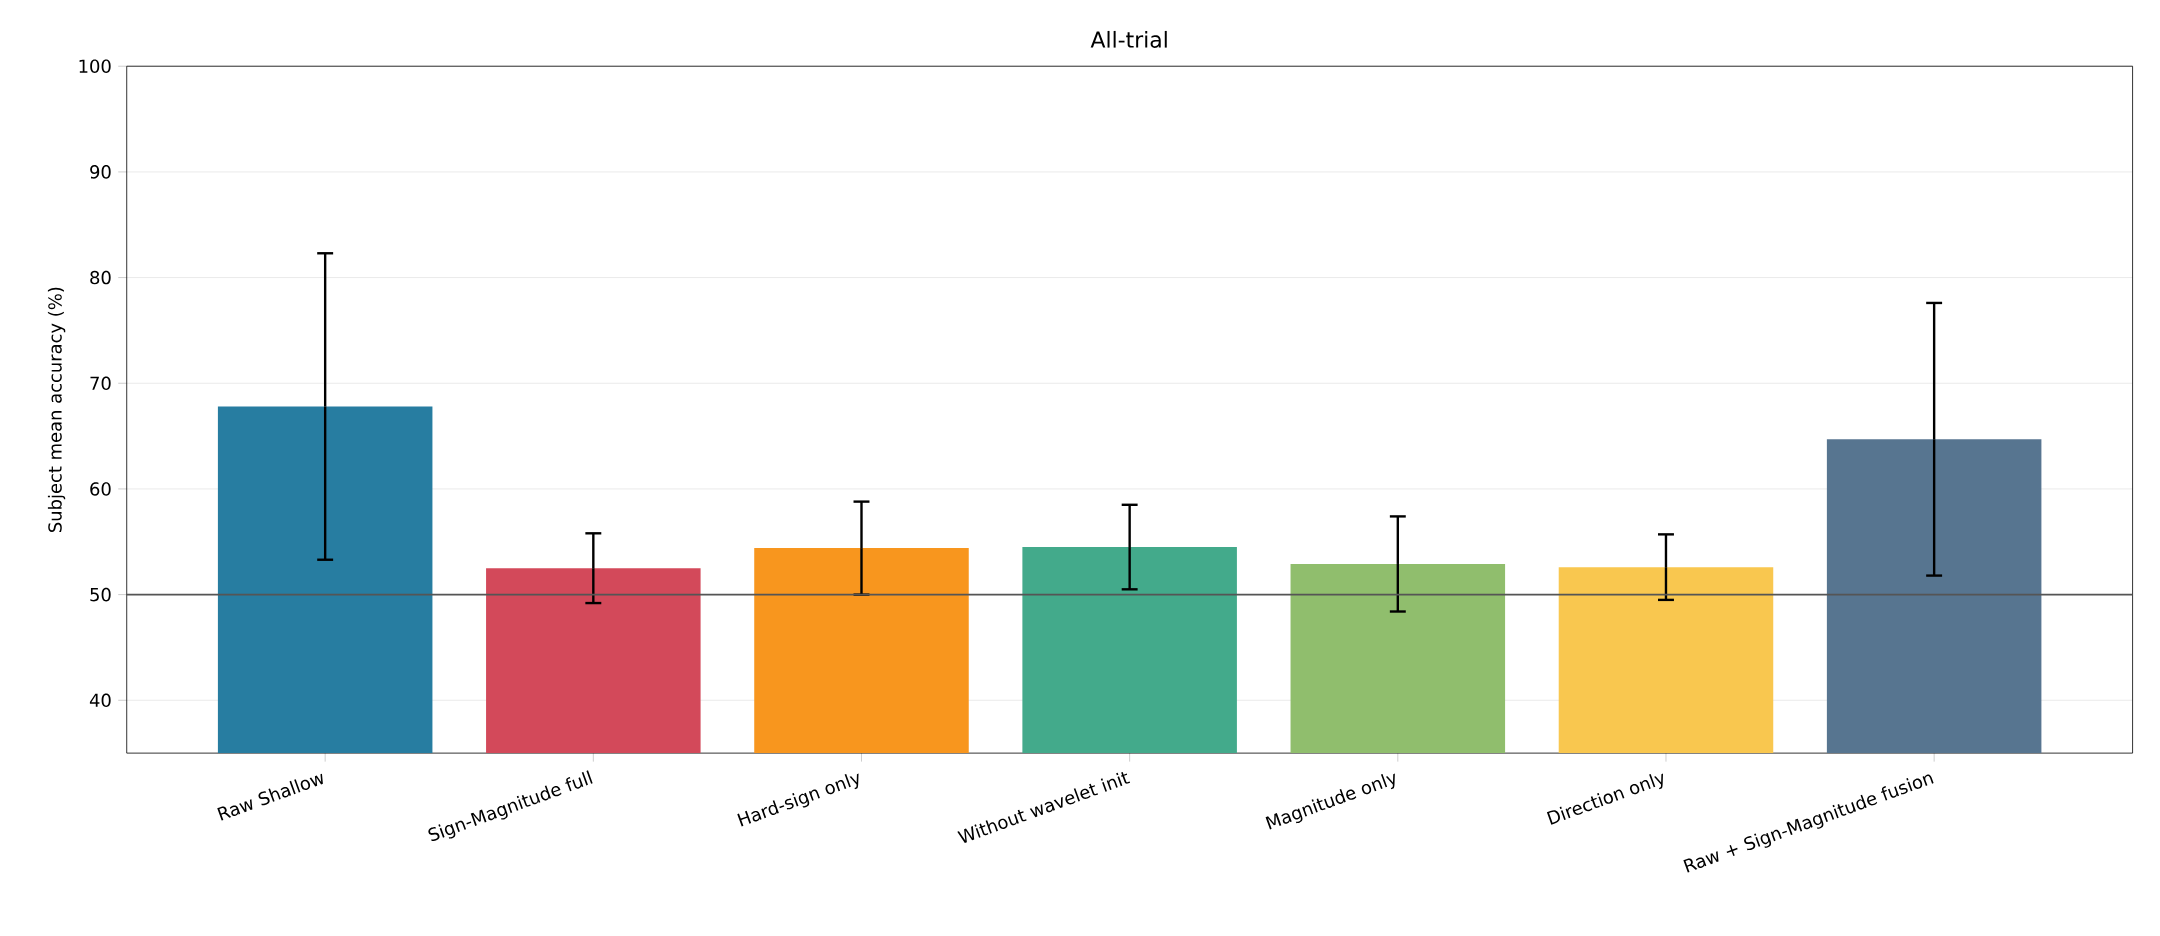  What do you see at coordinates (1128, 39) in the screenshot?
I see `chart-title: All-trial` at bounding box center [1128, 39].